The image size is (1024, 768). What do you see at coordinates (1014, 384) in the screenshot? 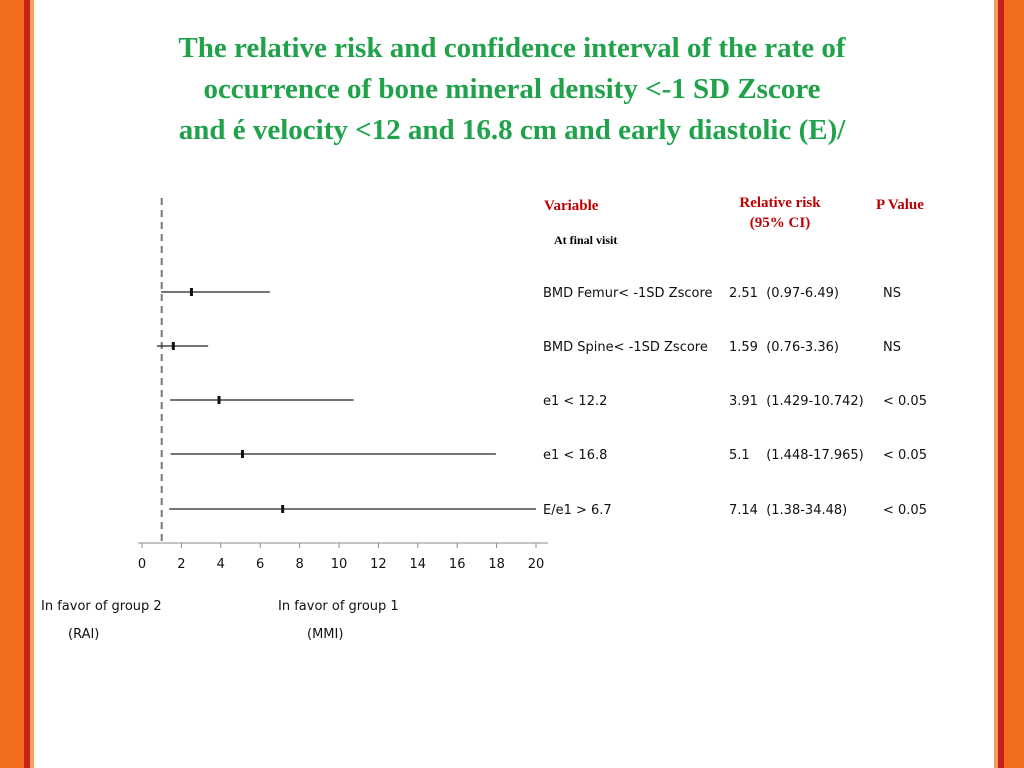
I see `right-border-orange` at bounding box center [1014, 384].